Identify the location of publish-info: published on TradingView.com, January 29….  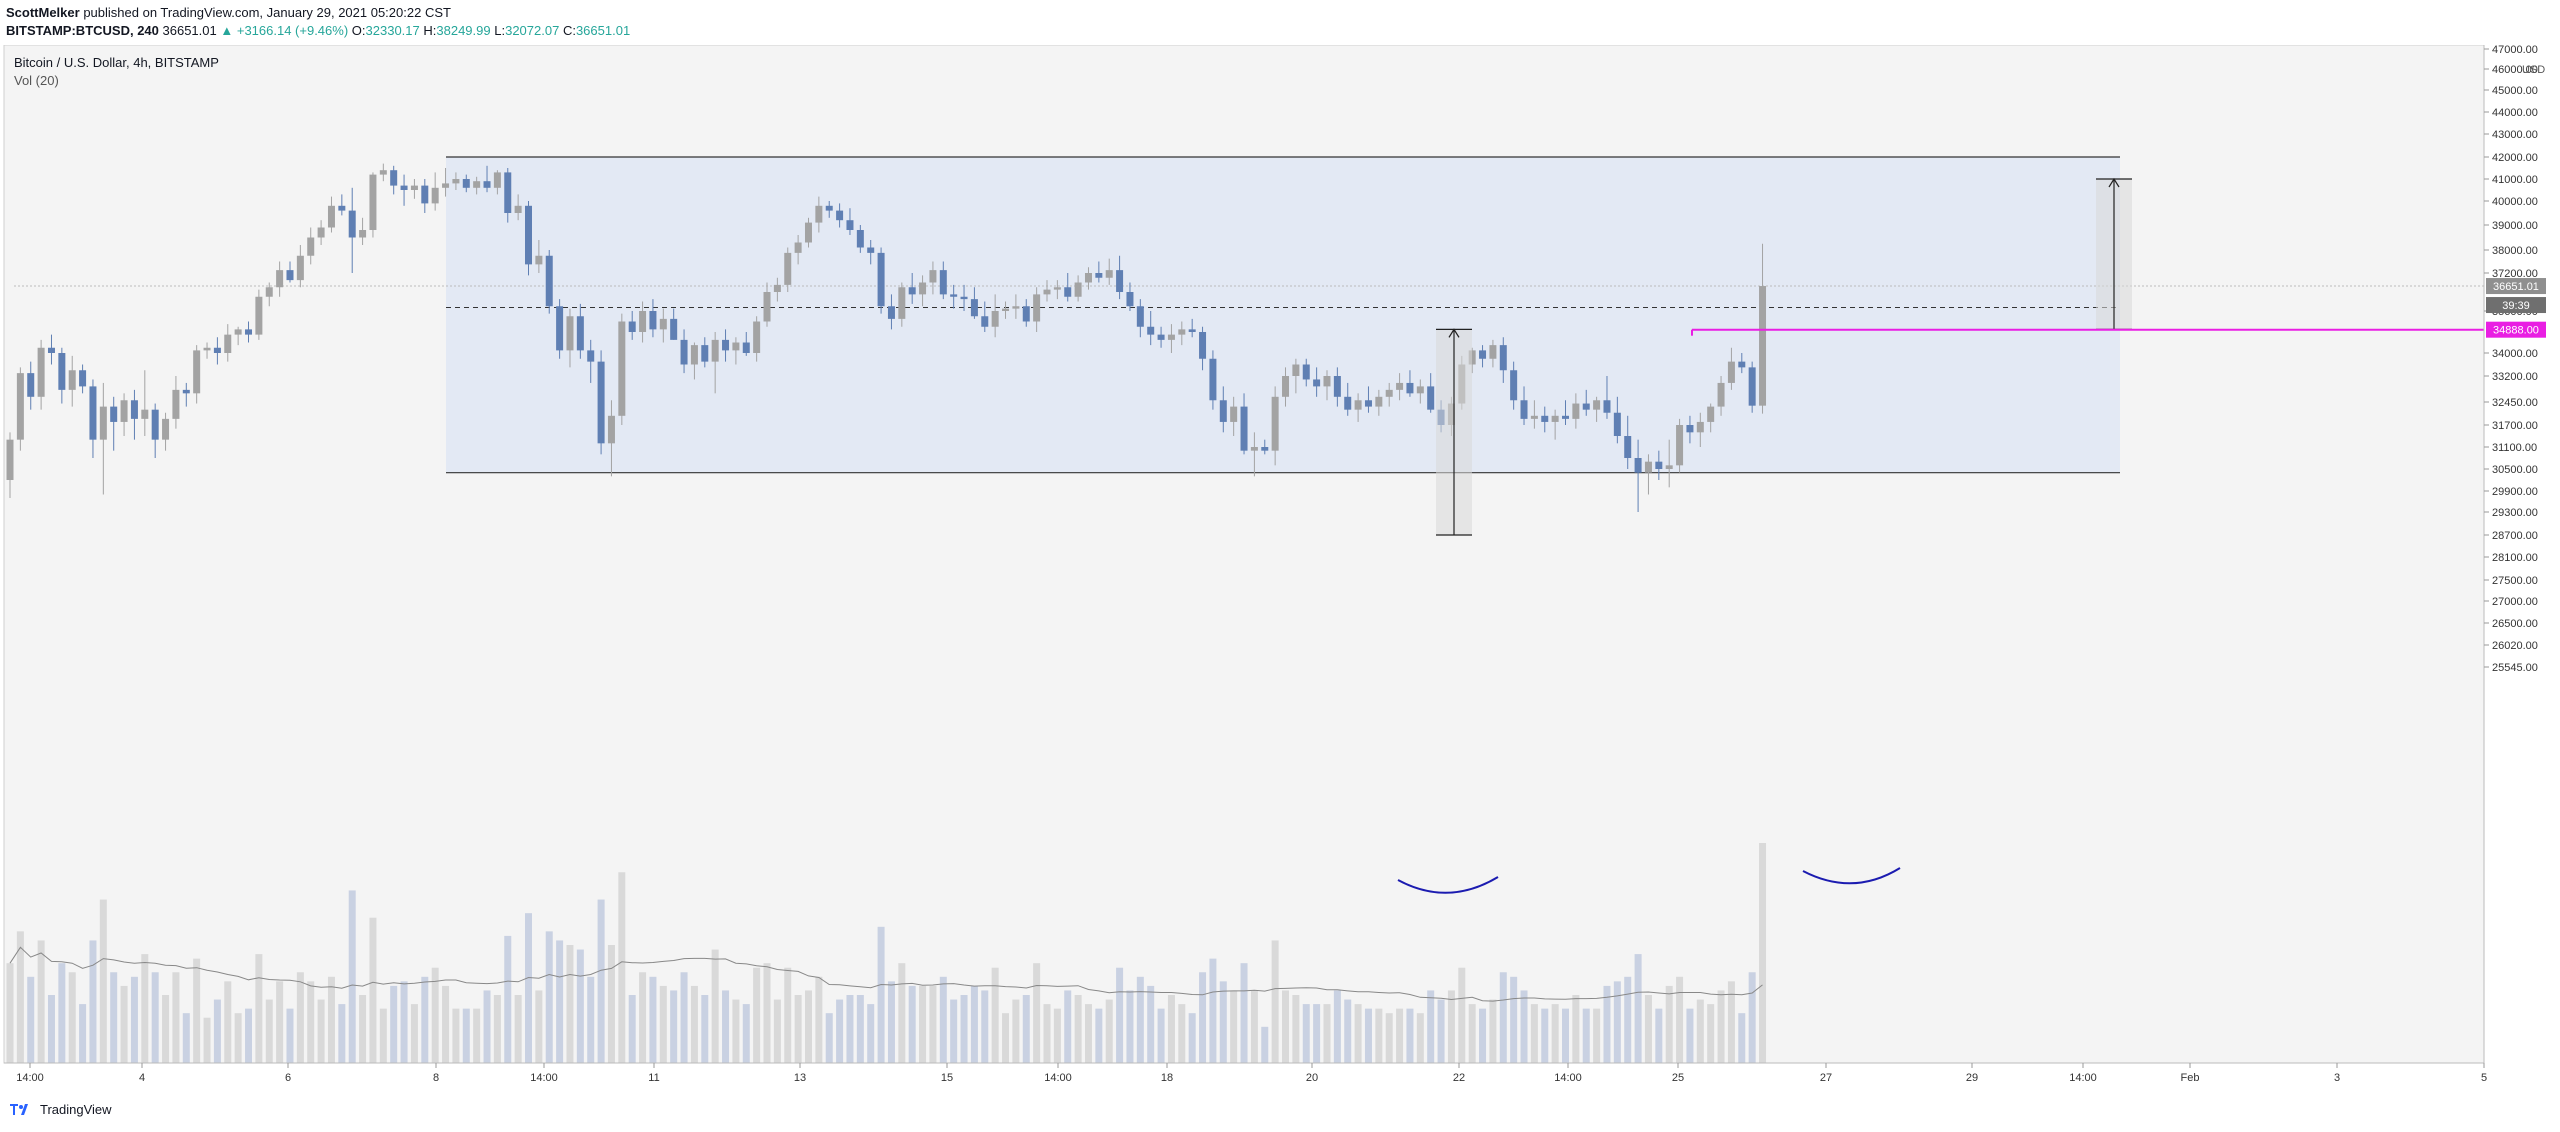
(267, 12).